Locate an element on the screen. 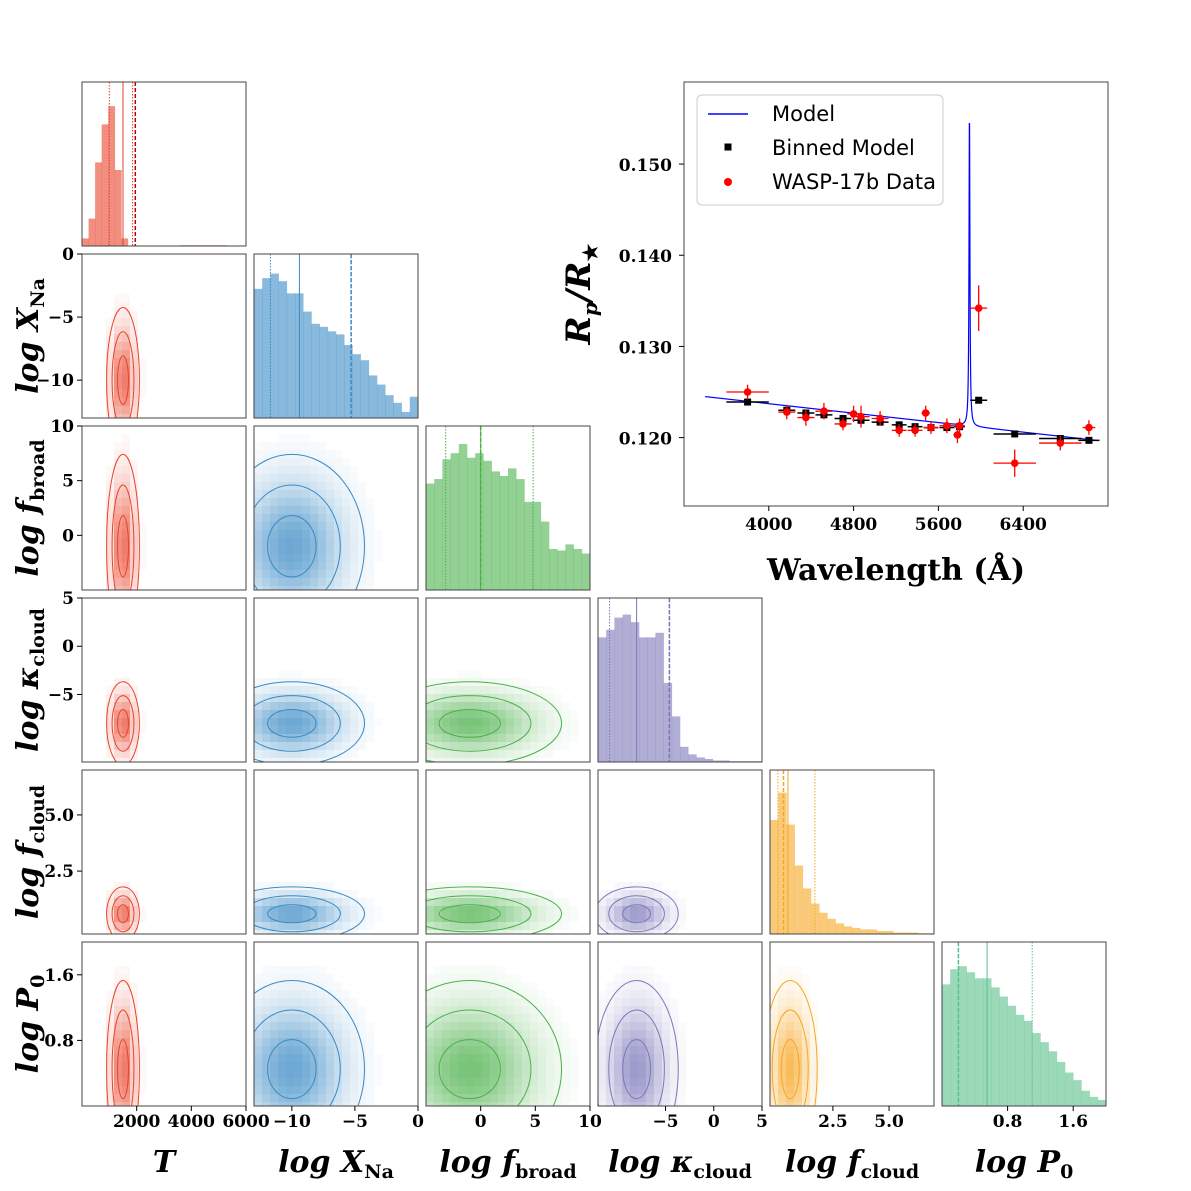 The height and width of the screenshot is (1191, 1191). x-tick-label: 6000 is located at coordinates (245, 1122).